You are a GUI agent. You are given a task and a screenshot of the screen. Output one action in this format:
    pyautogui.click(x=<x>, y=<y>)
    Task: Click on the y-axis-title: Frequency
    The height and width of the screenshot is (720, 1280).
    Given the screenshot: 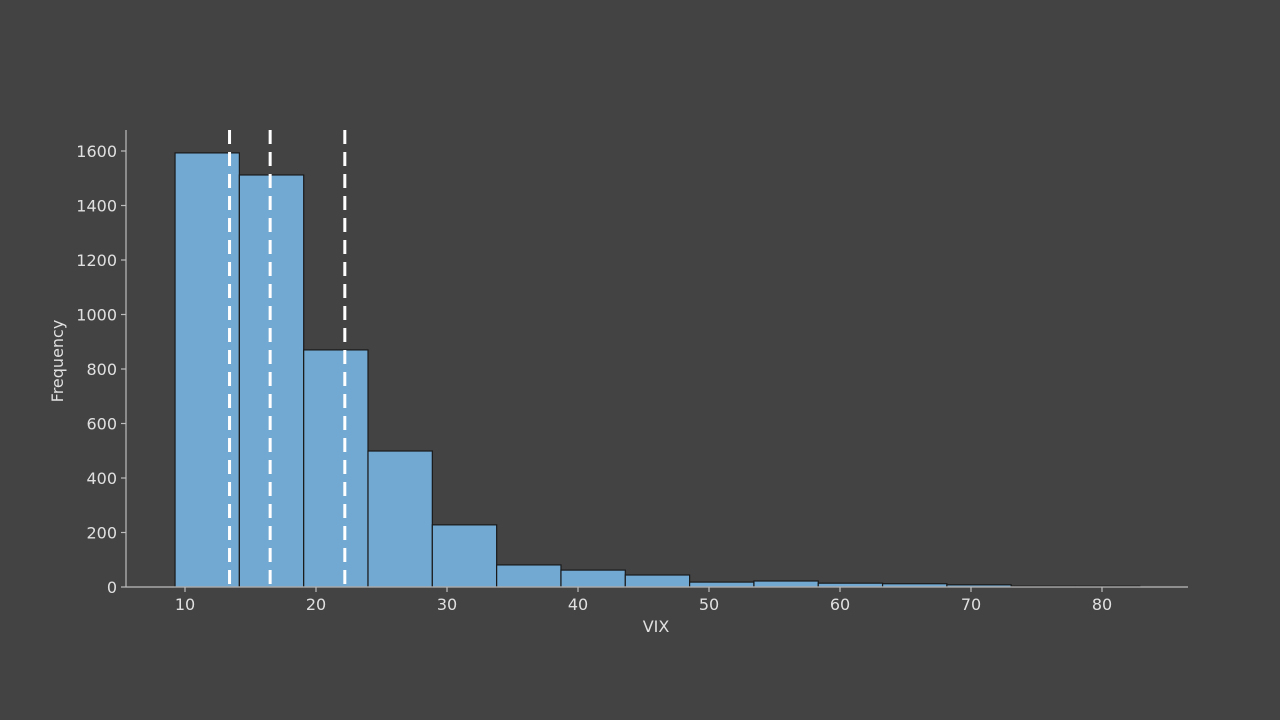 What is the action you would take?
    pyautogui.click(x=57, y=361)
    